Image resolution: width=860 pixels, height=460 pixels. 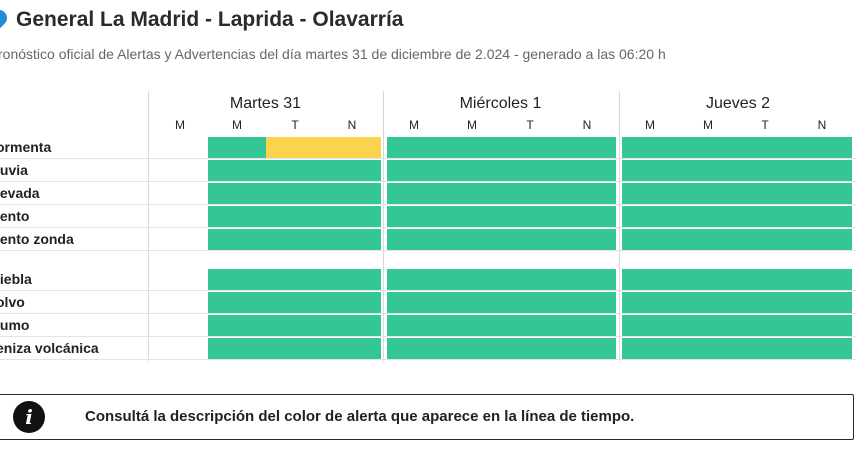 I want to click on hazard-label: eniza volcánica, so click(x=49, y=348).